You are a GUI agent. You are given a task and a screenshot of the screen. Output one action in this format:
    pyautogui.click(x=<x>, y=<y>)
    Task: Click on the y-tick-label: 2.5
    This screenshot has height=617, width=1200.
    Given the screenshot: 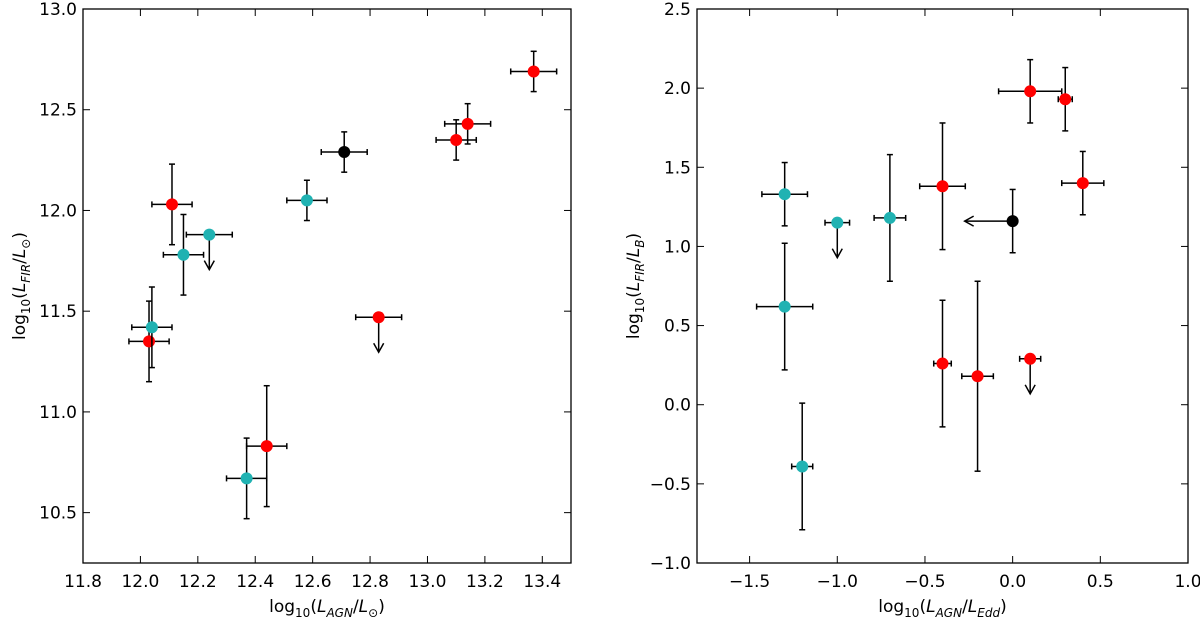 What is the action you would take?
    pyautogui.click(x=677, y=10)
    